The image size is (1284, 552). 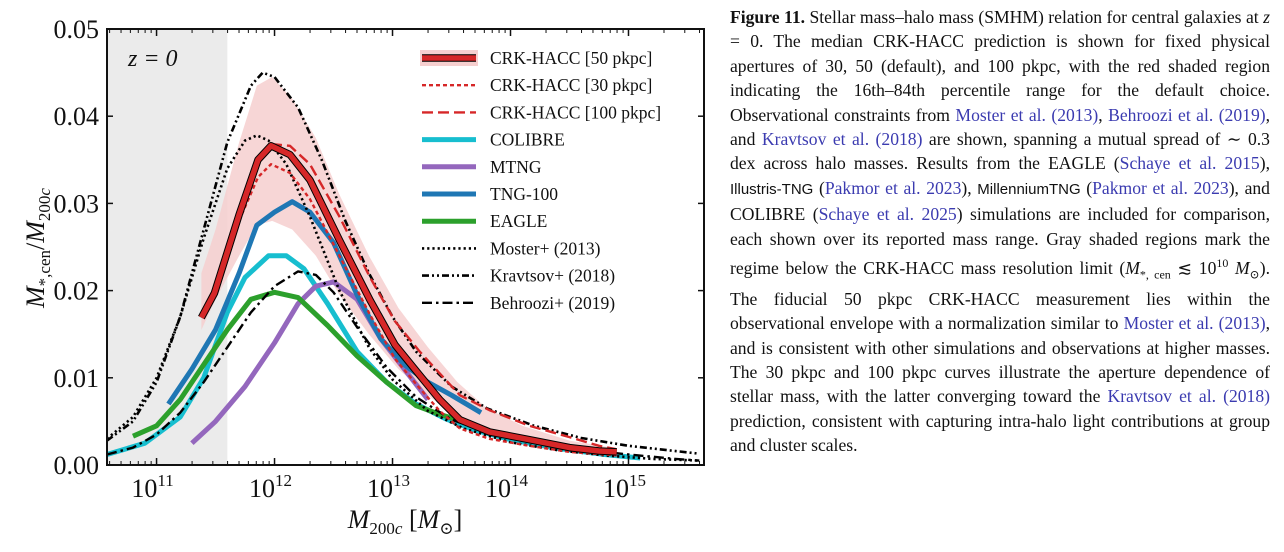 I want to click on y-tick-label: 0.03, so click(x=77, y=203).